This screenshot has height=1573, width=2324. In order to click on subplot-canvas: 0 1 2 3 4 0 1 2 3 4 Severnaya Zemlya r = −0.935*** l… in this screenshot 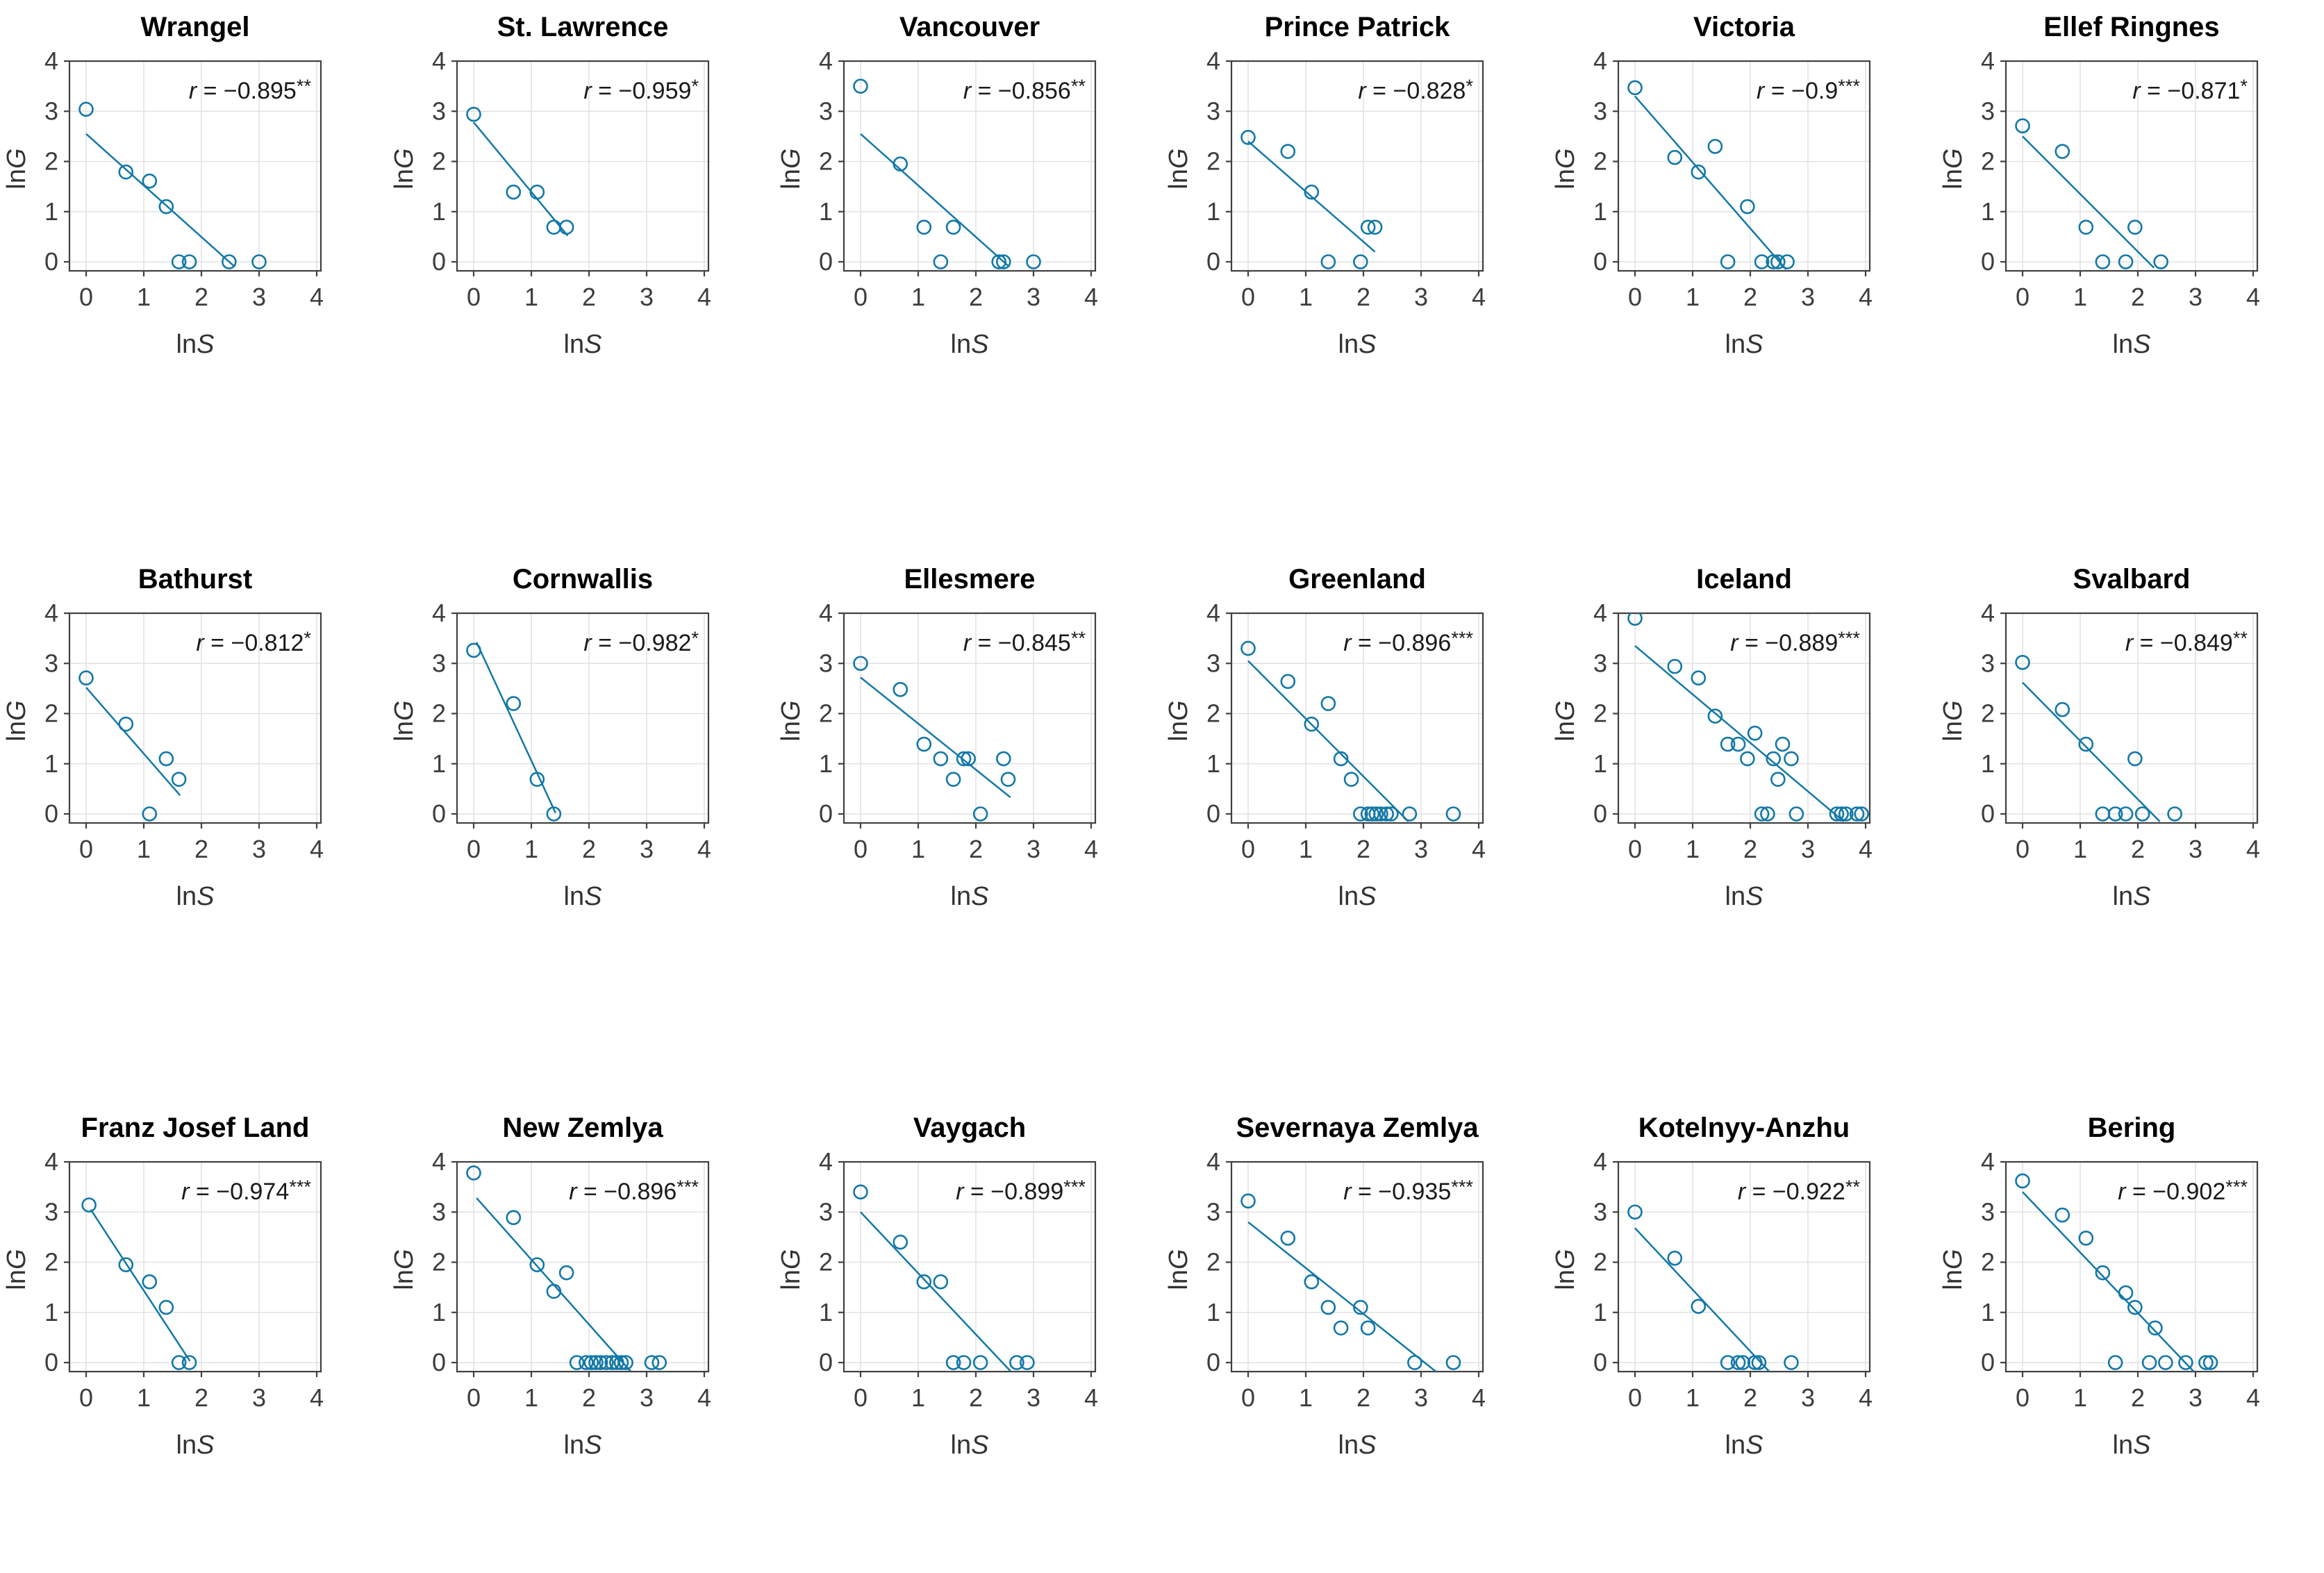, I will do `click(1325, 1287)`.